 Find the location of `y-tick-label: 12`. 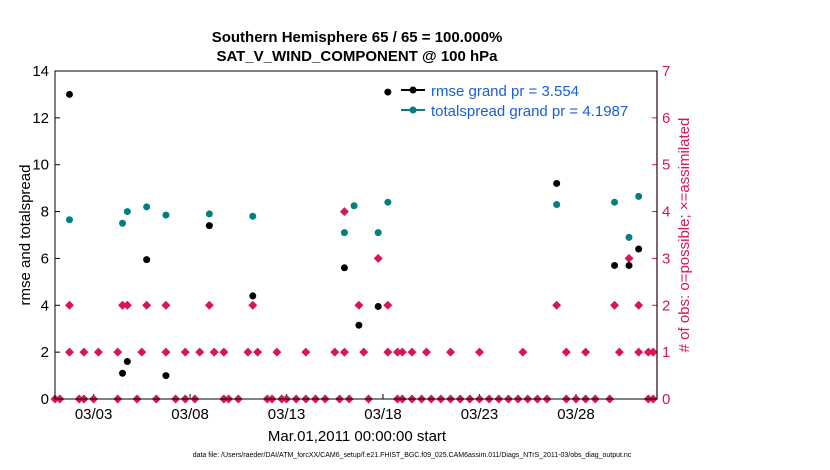

y-tick-label: 12 is located at coordinates (40, 118).